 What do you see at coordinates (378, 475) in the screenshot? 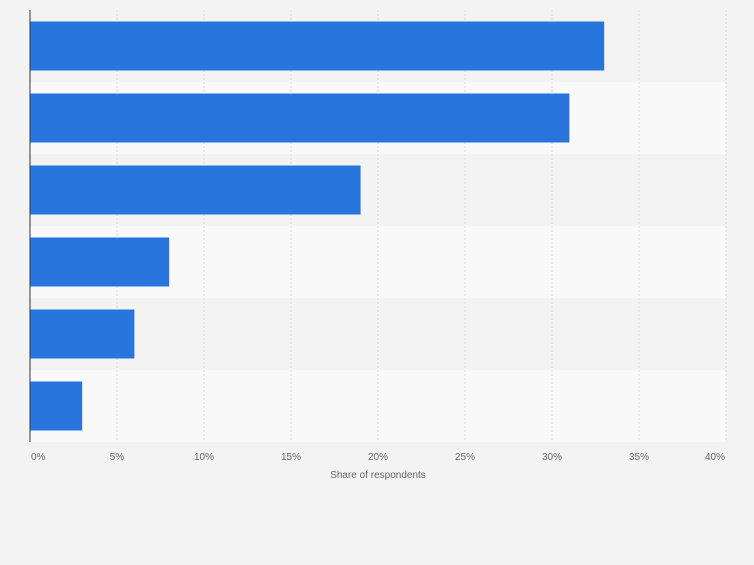
I see `x-axis-title: Share of respondents` at bounding box center [378, 475].